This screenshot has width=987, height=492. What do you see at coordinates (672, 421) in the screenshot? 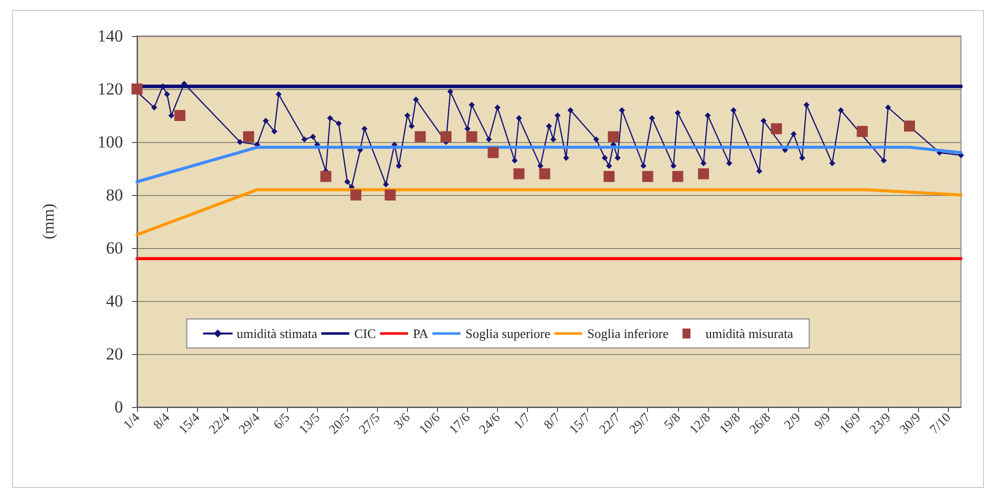
I see `x-tick-label: 5/8` at bounding box center [672, 421].